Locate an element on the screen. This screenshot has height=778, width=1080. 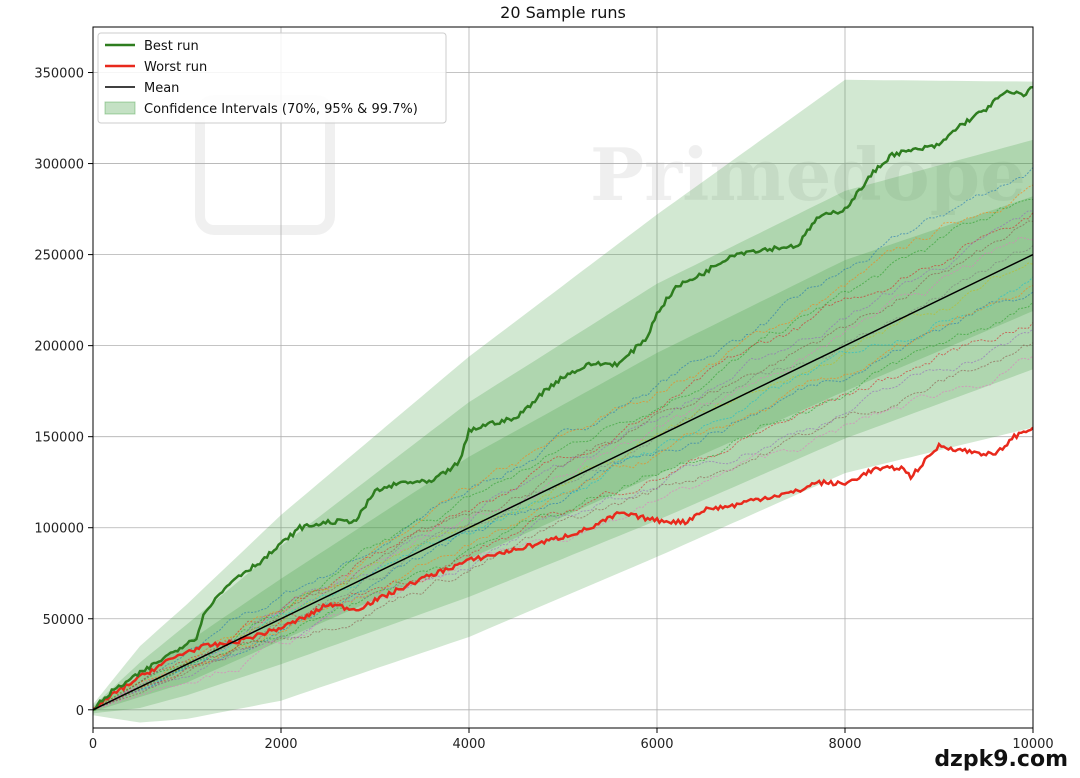
primedope-watermark: Primedope is located at coordinates (610, 165).